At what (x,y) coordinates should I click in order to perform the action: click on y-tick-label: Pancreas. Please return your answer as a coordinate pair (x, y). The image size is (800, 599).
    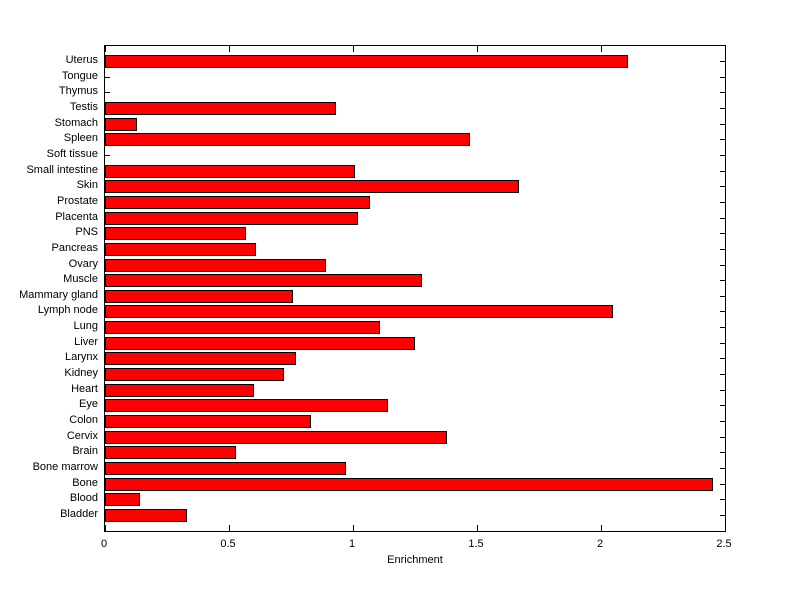
    Looking at the image, I should click on (74, 247).